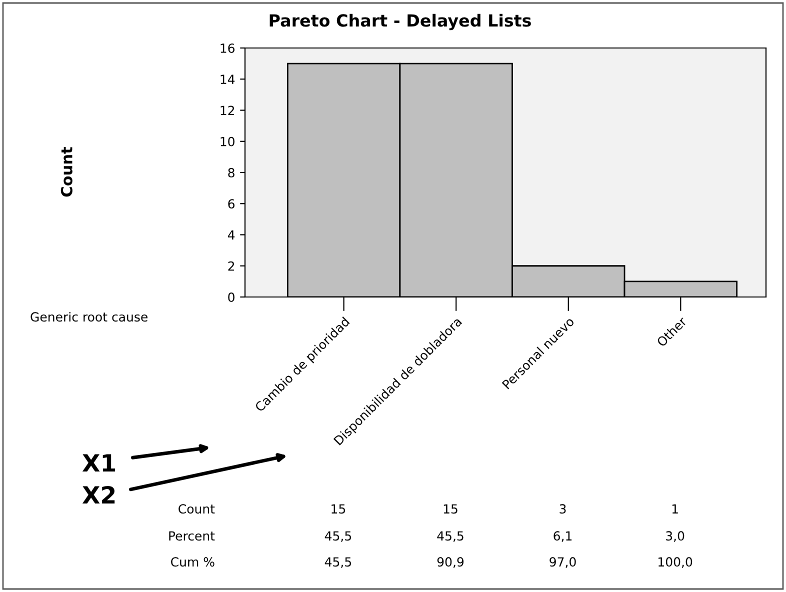  I want to click on y-tick-label: 6, so click(231, 204).